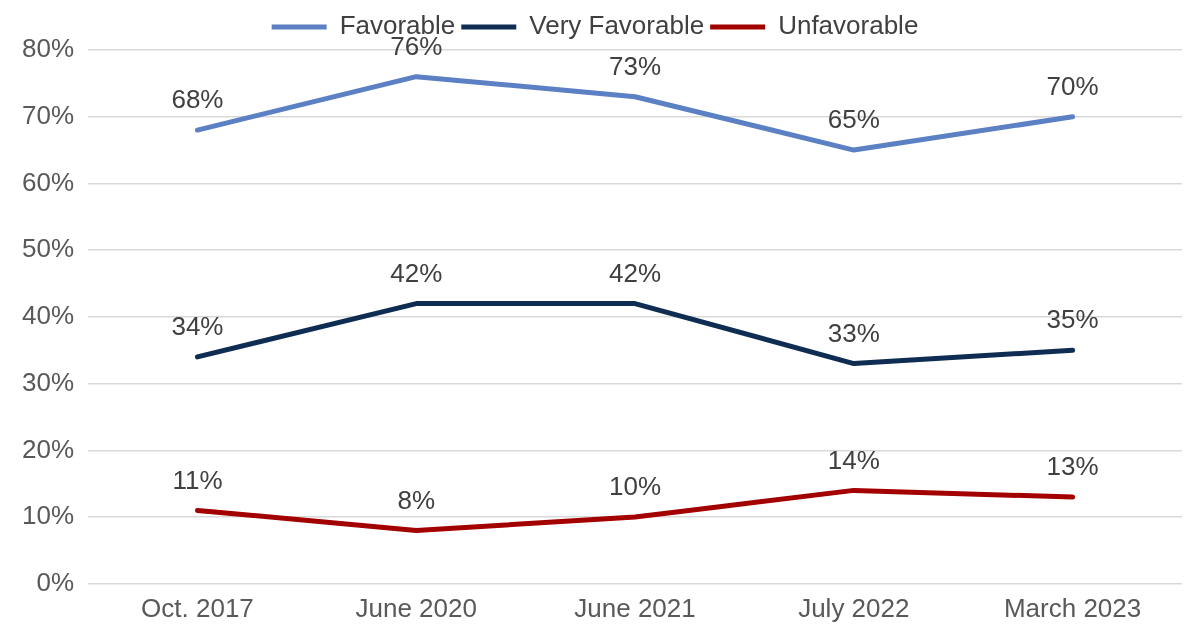 The image size is (1200, 643). I want to click on data-label: 10%, so click(635, 486).